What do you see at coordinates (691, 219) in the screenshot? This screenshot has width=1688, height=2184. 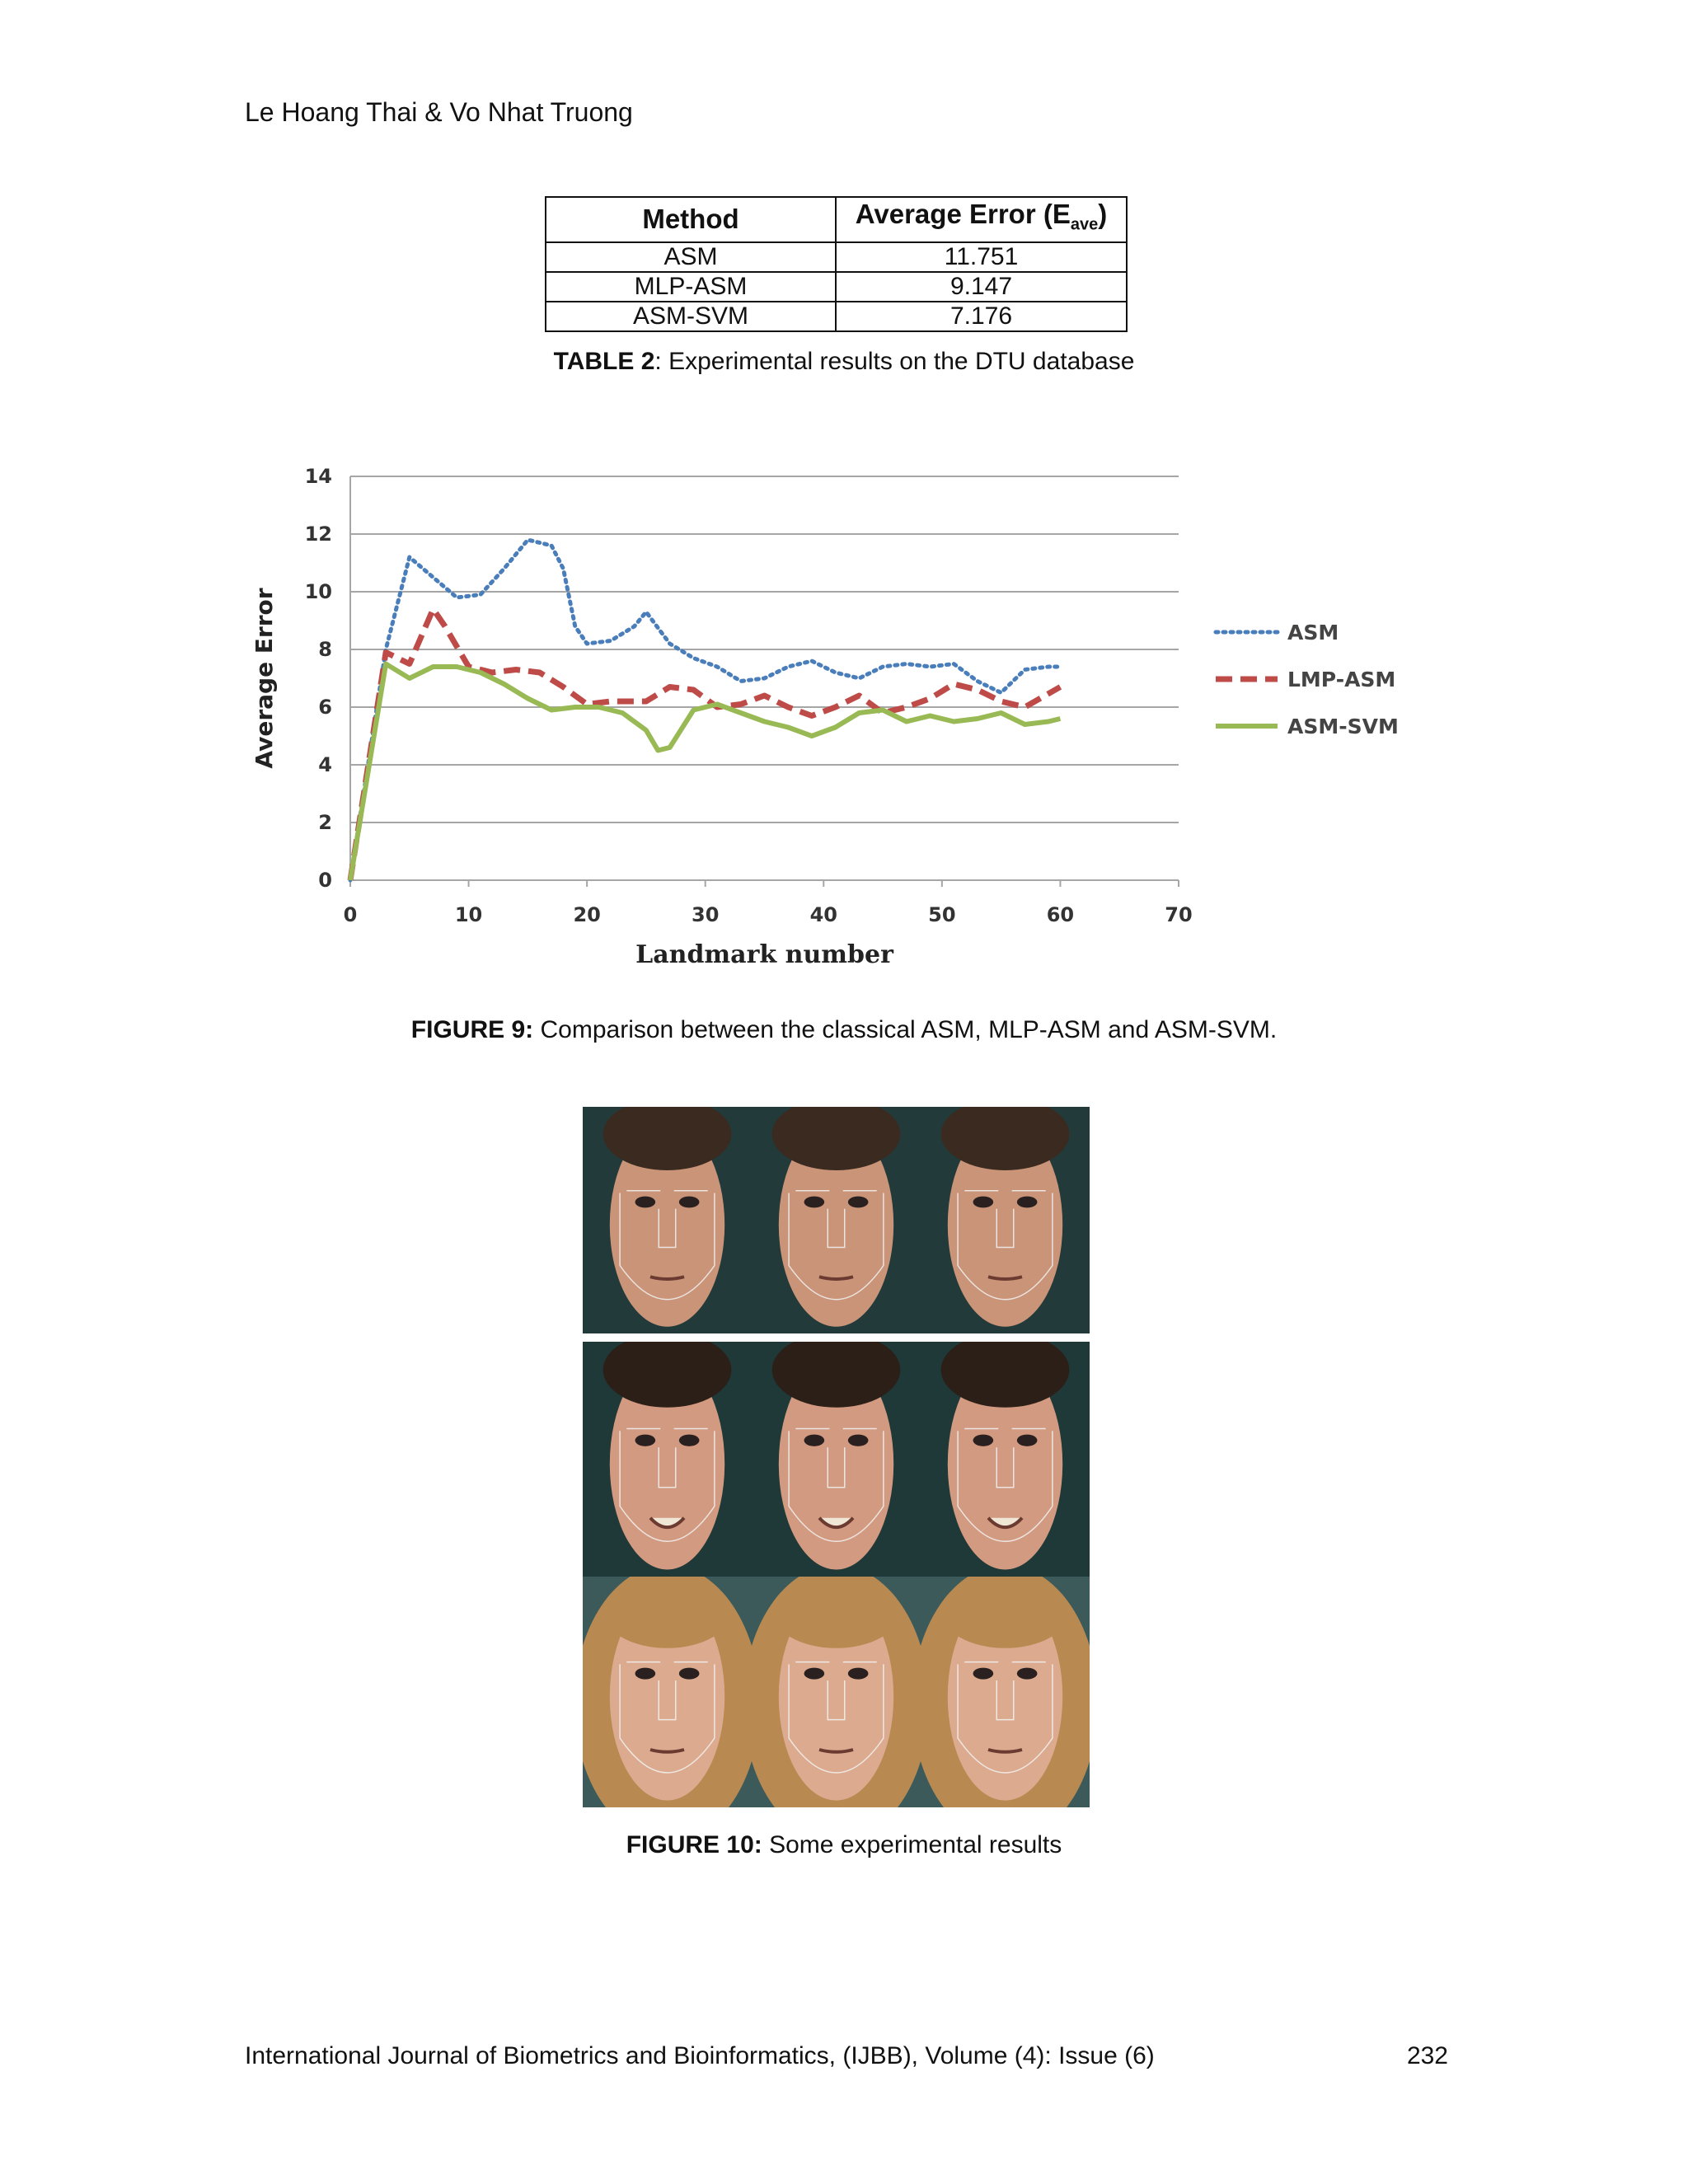 I see `column-header-method: Method` at bounding box center [691, 219].